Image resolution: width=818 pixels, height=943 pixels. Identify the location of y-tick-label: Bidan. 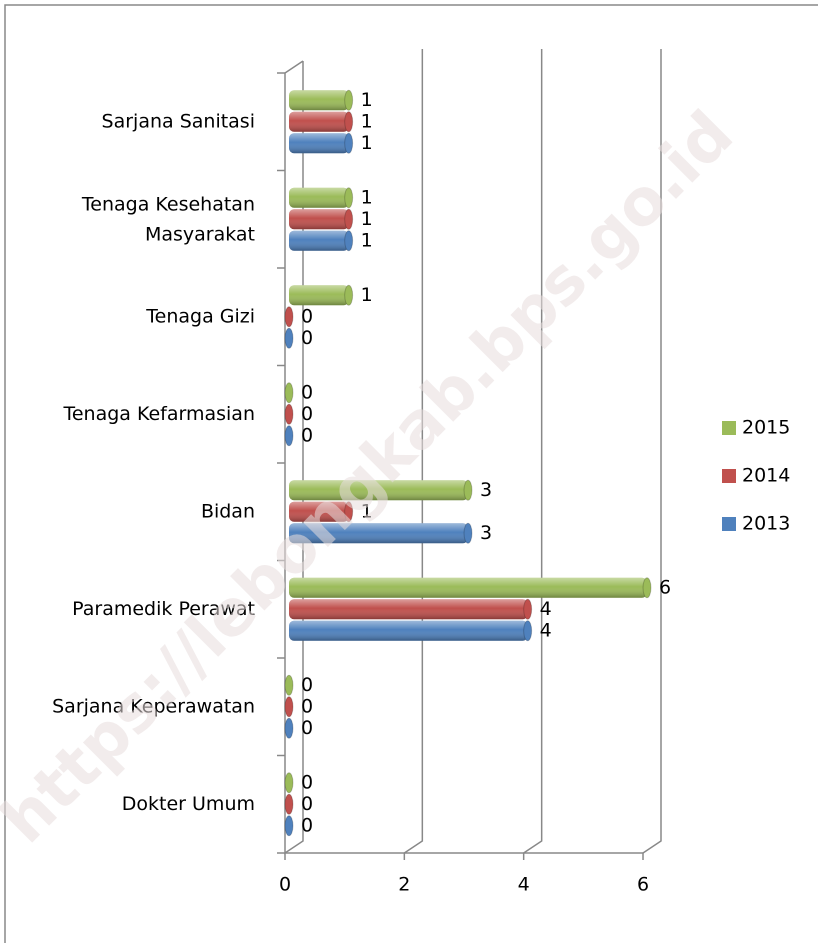
(228, 511).